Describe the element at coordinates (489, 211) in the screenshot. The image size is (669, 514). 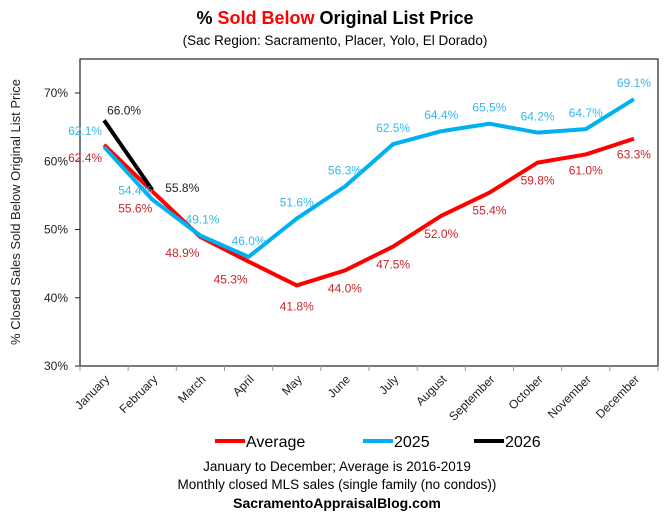
I see `data-label-average: 55.4%` at that location.